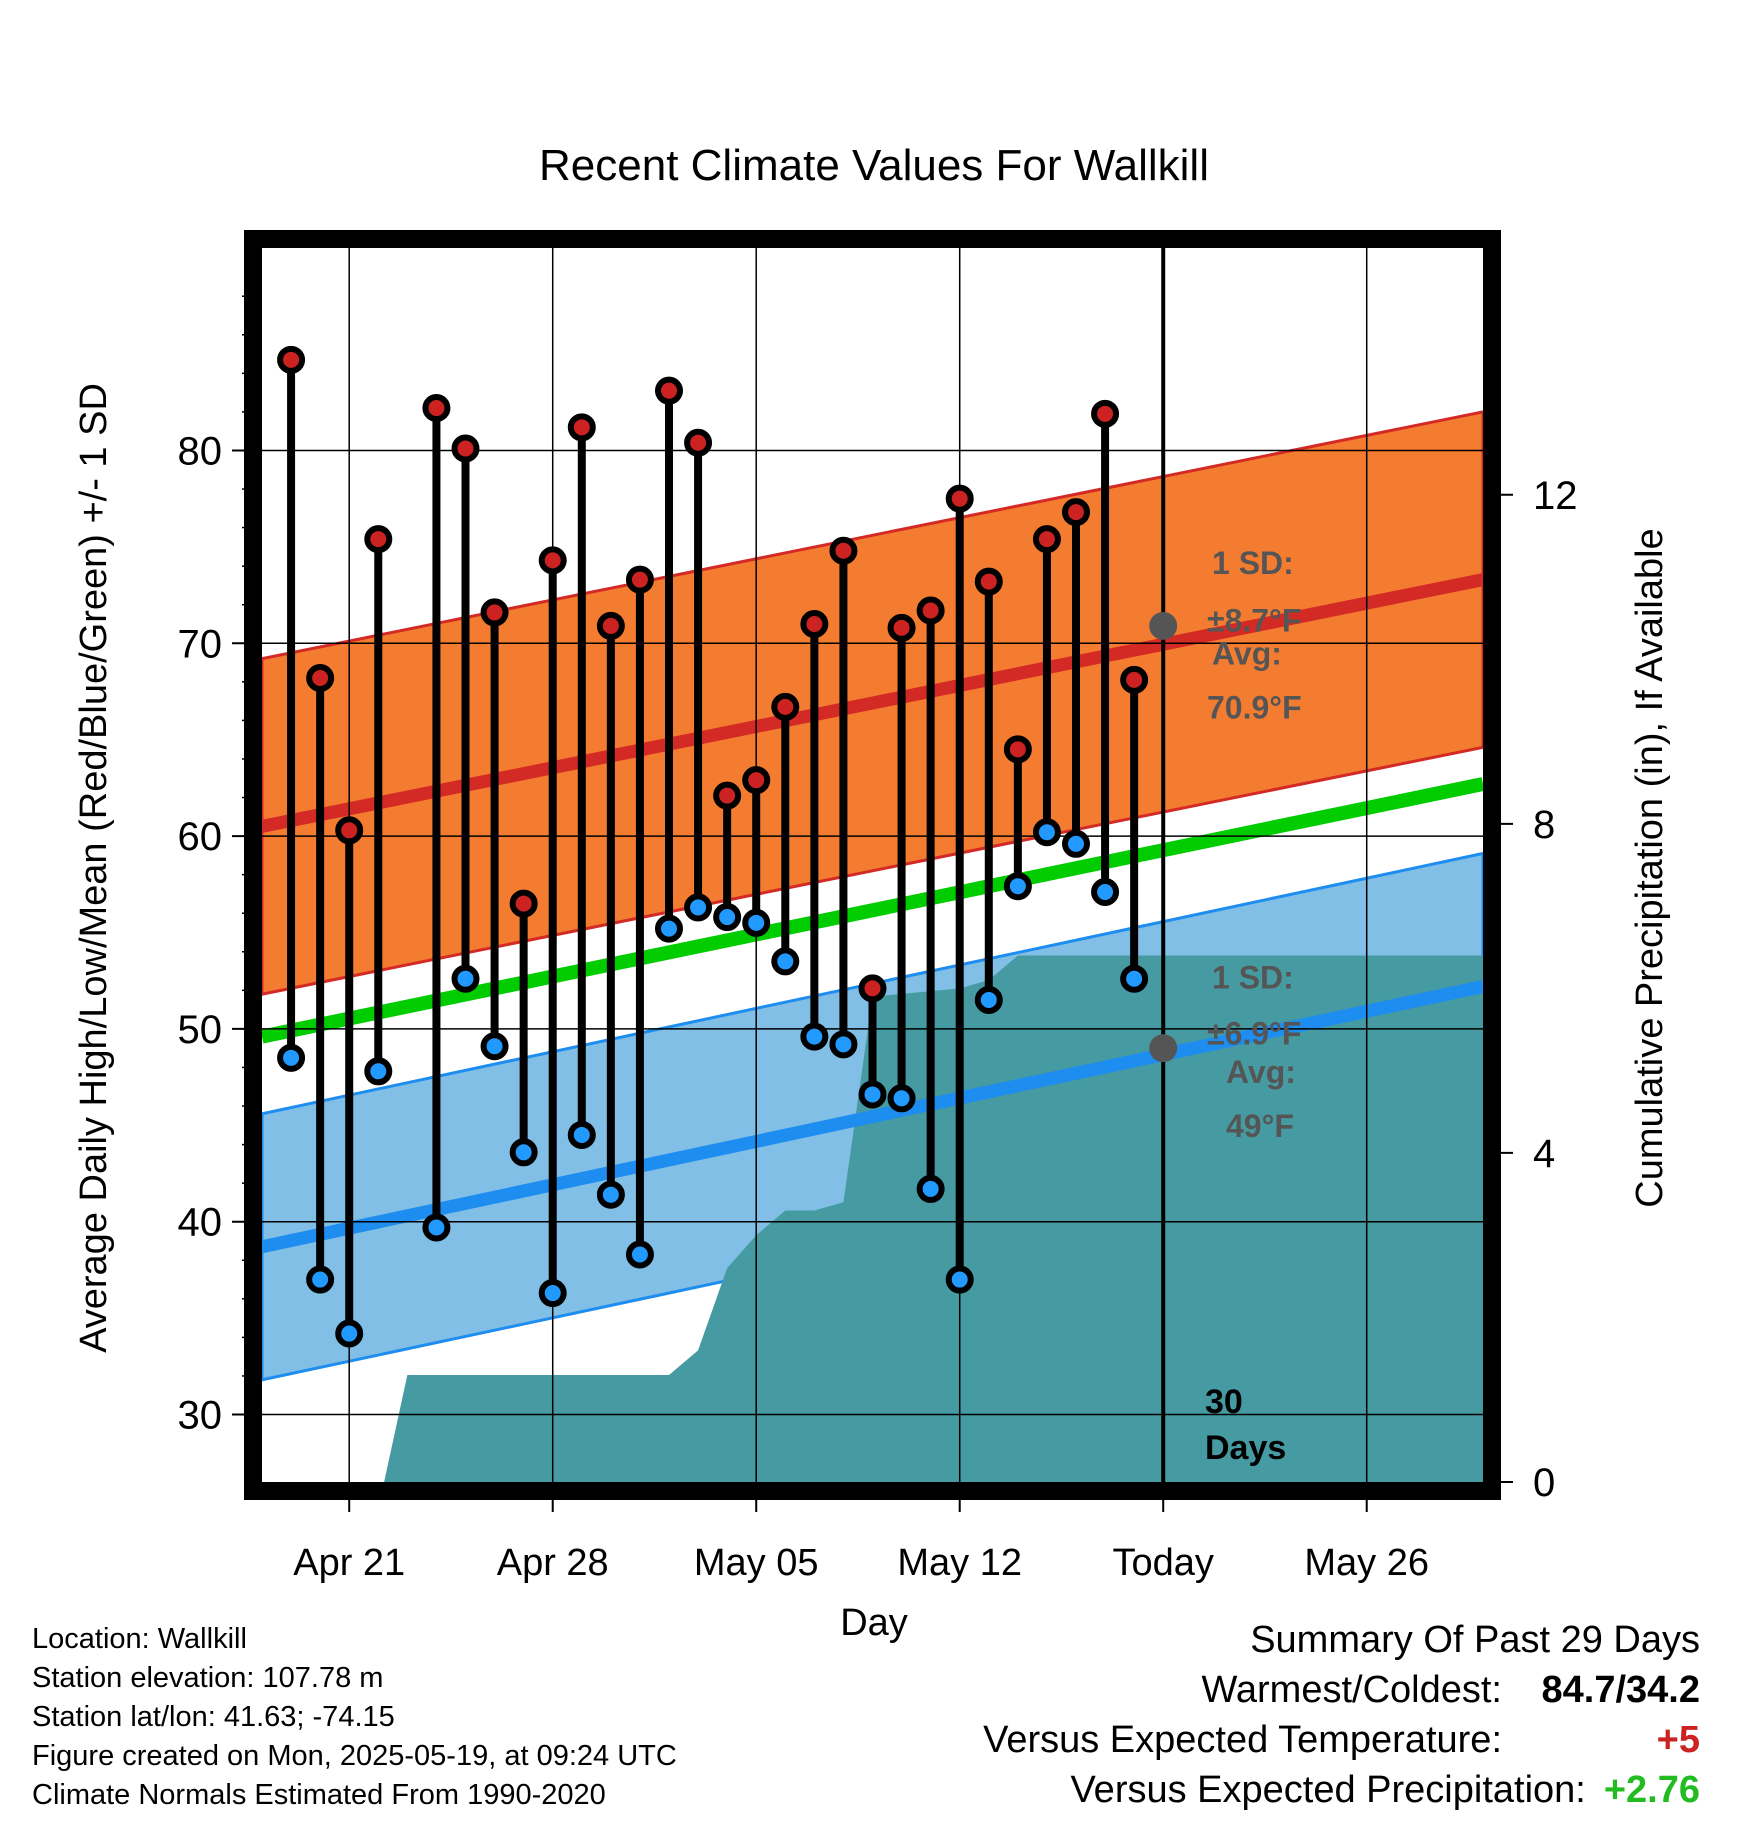 This screenshot has height=1828, width=1748. What do you see at coordinates (1366, 1563) in the screenshot?
I see `x-tick-label: May 26` at bounding box center [1366, 1563].